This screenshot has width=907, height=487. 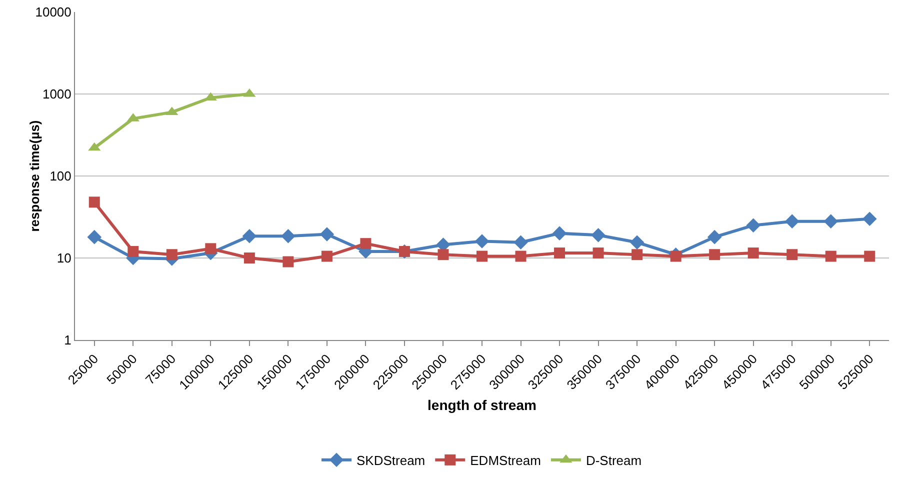 I want to click on y-tick-label: 10, so click(x=64, y=258).